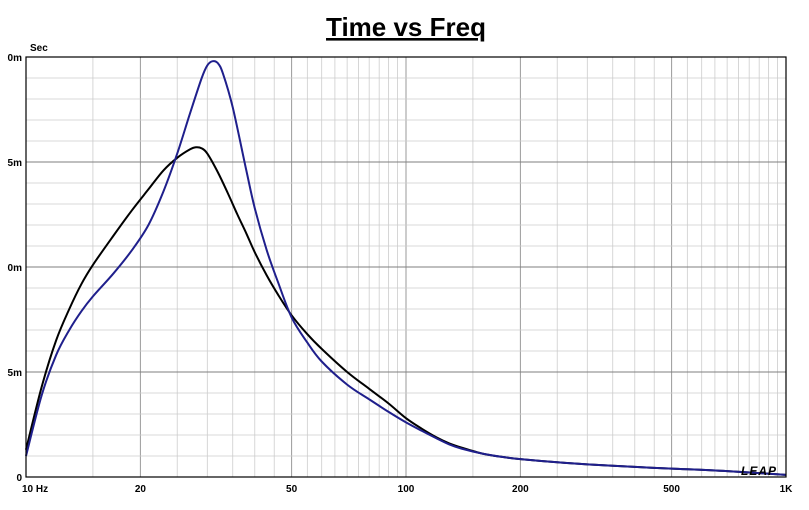 The width and height of the screenshot is (809, 510). I want to click on y-tick-label: 0, so click(19, 478).